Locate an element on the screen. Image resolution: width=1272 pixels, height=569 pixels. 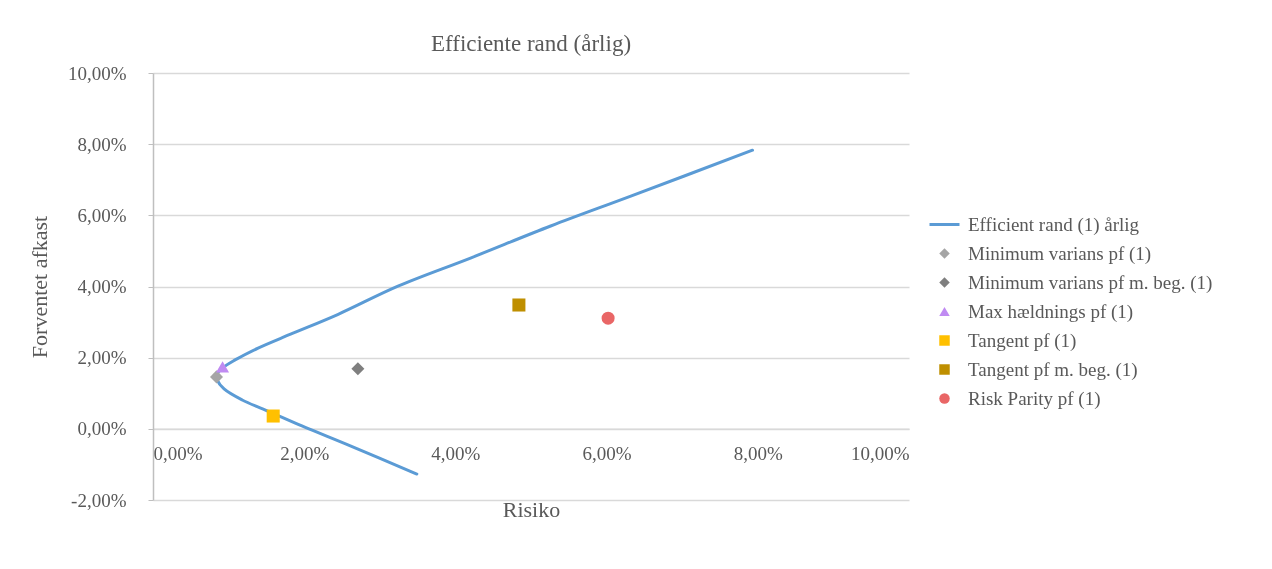
y-axis-title: Forventet afkast is located at coordinates (39, 287).